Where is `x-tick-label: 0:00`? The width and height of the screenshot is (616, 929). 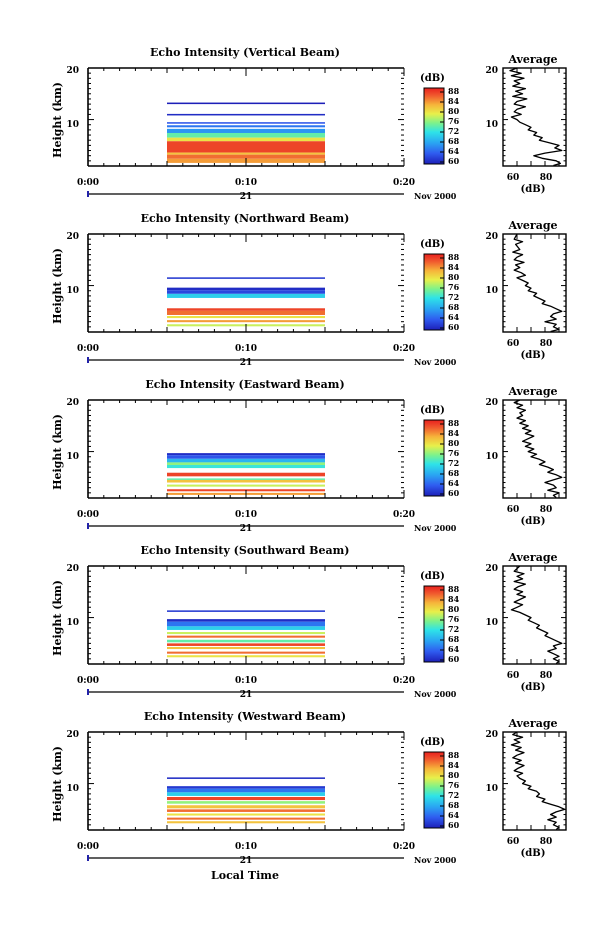 x-tick-label: 0:00 is located at coordinates (88, 349).